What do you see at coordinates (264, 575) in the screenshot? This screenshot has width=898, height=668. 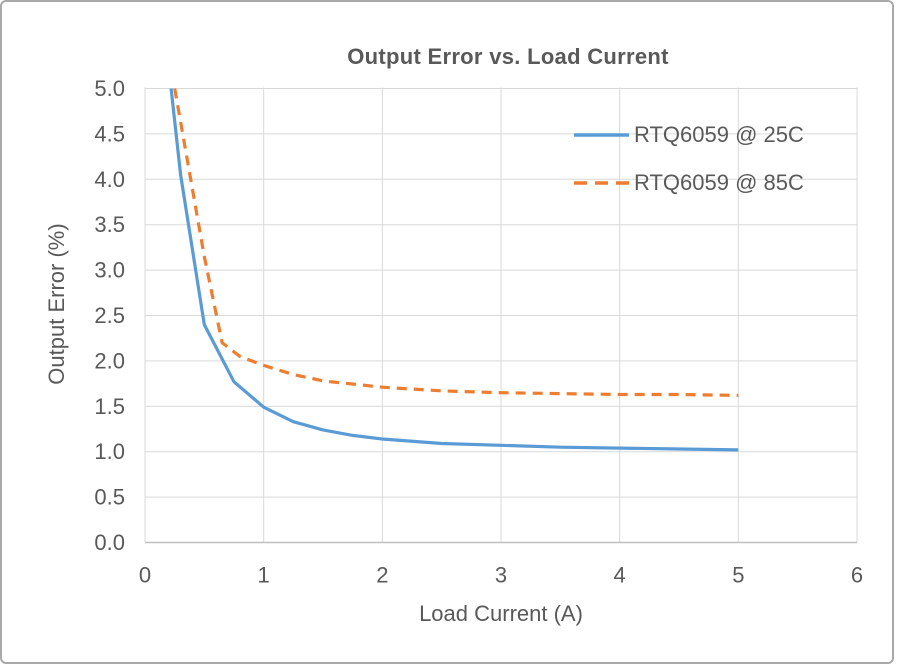 I see `x-tick-label: 1` at bounding box center [264, 575].